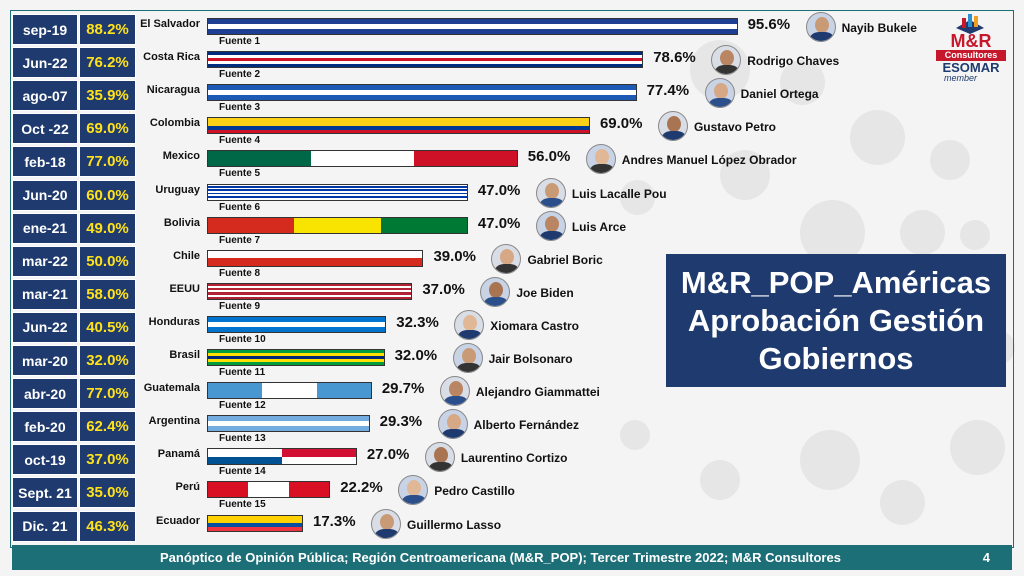 Image resolution: width=1024 pixels, height=576 pixels. I want to click on bar-chart-logo-icon, so click(970, 24).